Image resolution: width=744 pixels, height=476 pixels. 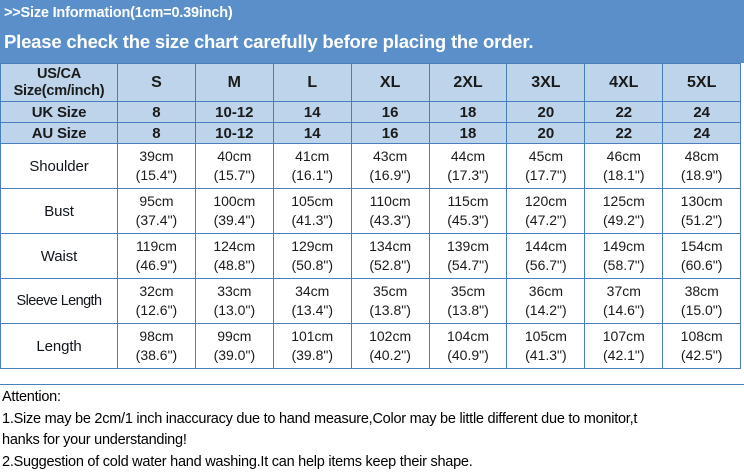 I want to click on uk-size-5xl: 24, so click(x=702, y=112).